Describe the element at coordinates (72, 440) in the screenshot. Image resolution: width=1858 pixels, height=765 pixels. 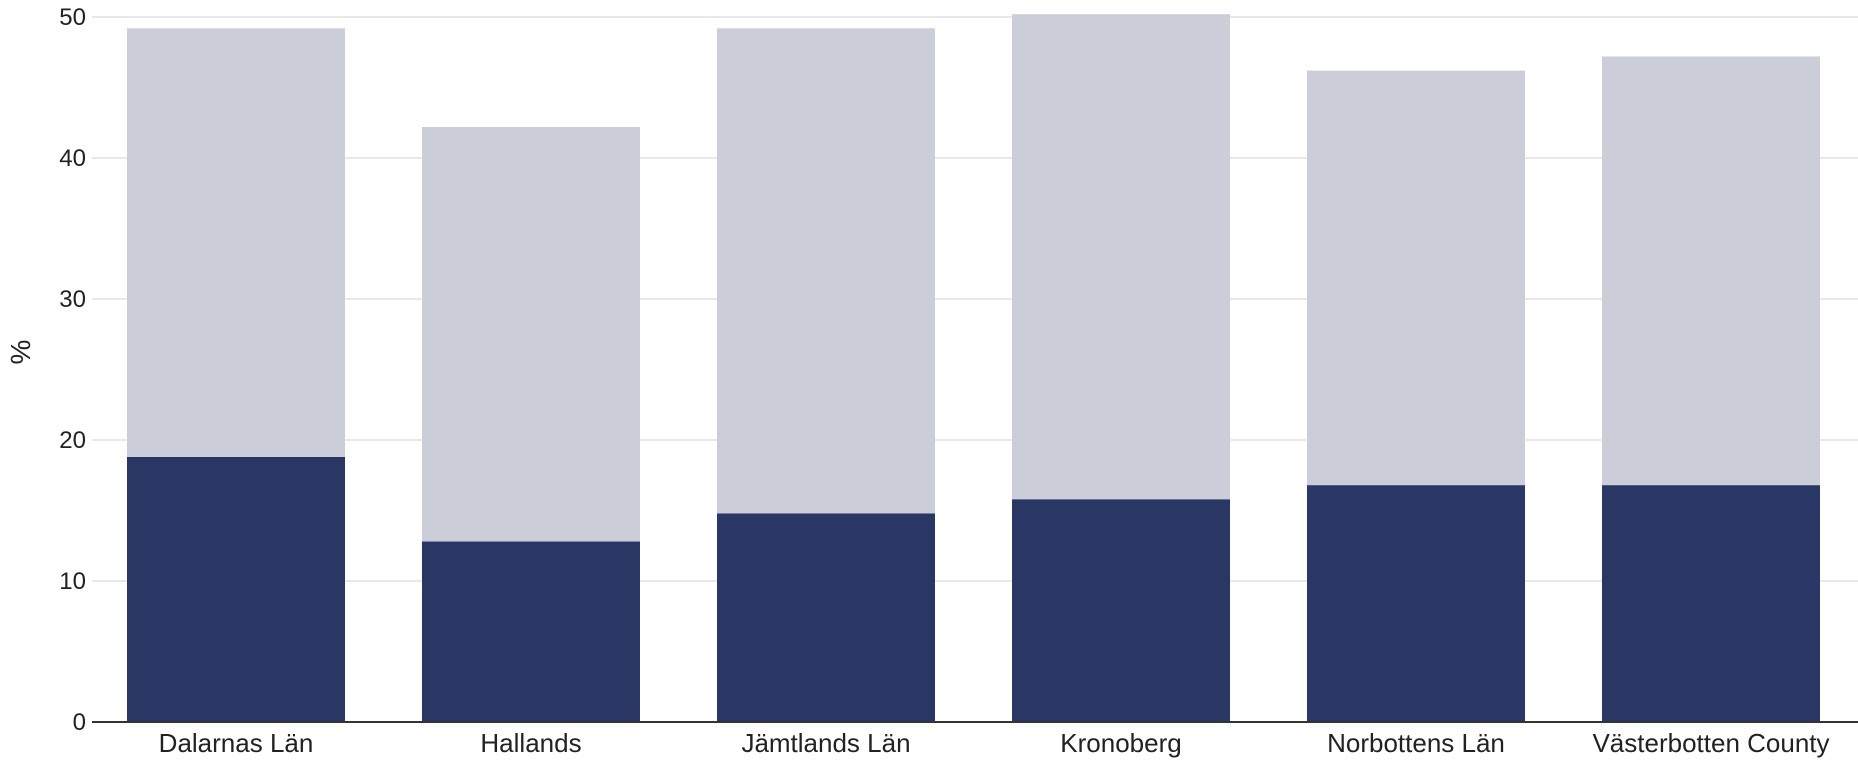
I see `y-tick-label: 20` at that location.